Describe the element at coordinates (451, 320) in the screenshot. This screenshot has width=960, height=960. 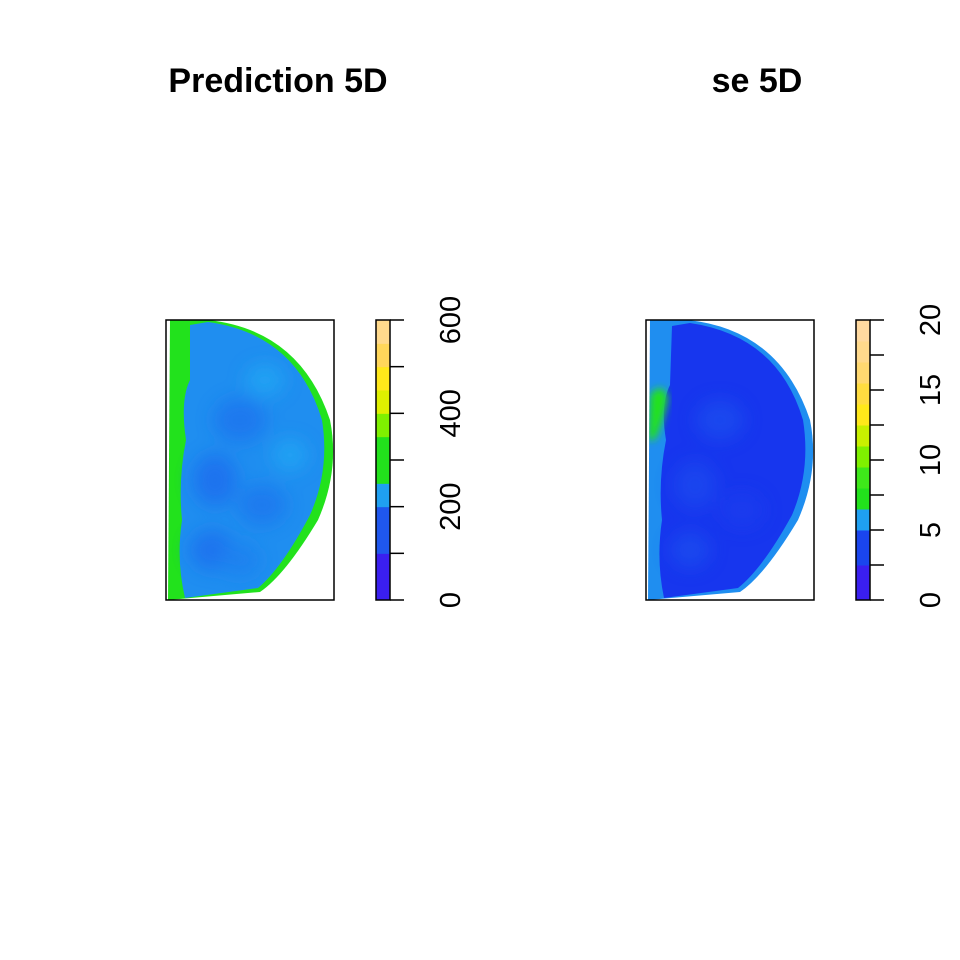
I see `colorbar-tick-label: 600` at that location.